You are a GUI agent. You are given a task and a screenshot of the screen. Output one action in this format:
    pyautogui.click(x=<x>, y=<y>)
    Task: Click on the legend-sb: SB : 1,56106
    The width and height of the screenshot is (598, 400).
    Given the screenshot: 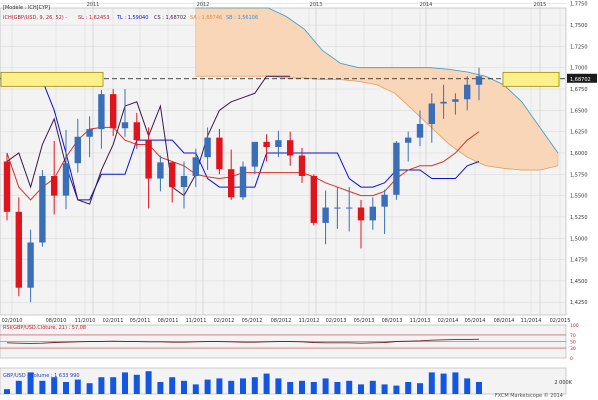 What is the action you would take?
    pyautogui.click(x=242, y=18)
    